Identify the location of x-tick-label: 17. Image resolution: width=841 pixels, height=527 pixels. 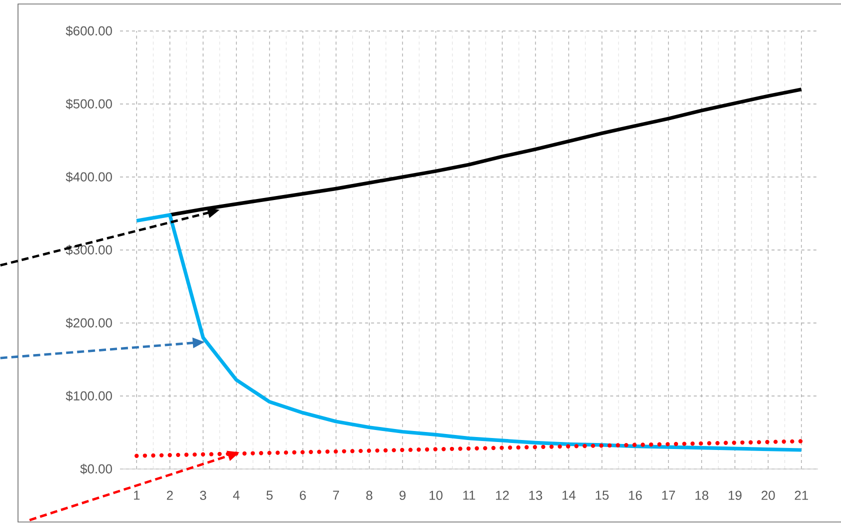
(668, 495).